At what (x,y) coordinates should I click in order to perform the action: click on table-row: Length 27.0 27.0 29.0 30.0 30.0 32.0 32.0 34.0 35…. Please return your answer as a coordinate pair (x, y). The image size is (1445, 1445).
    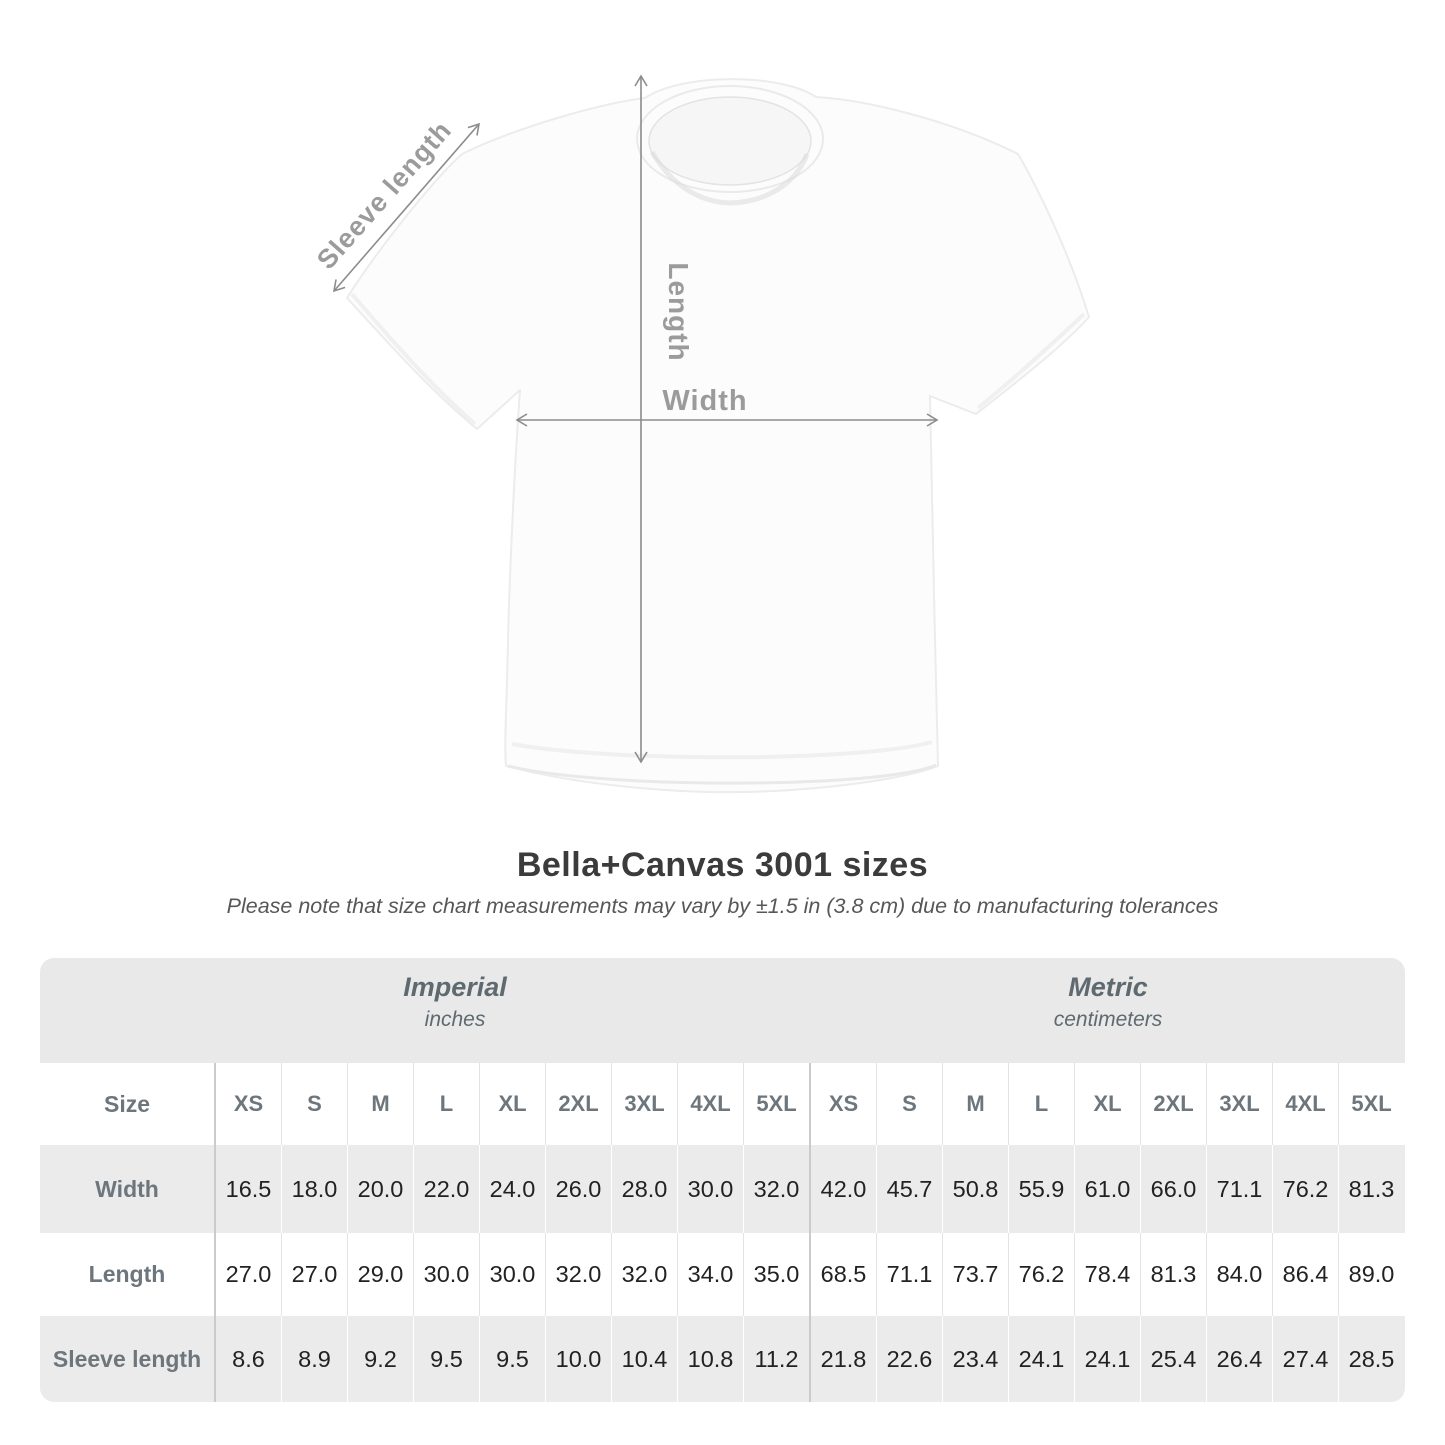
    Looking at the image, I should click on (722, 1274).